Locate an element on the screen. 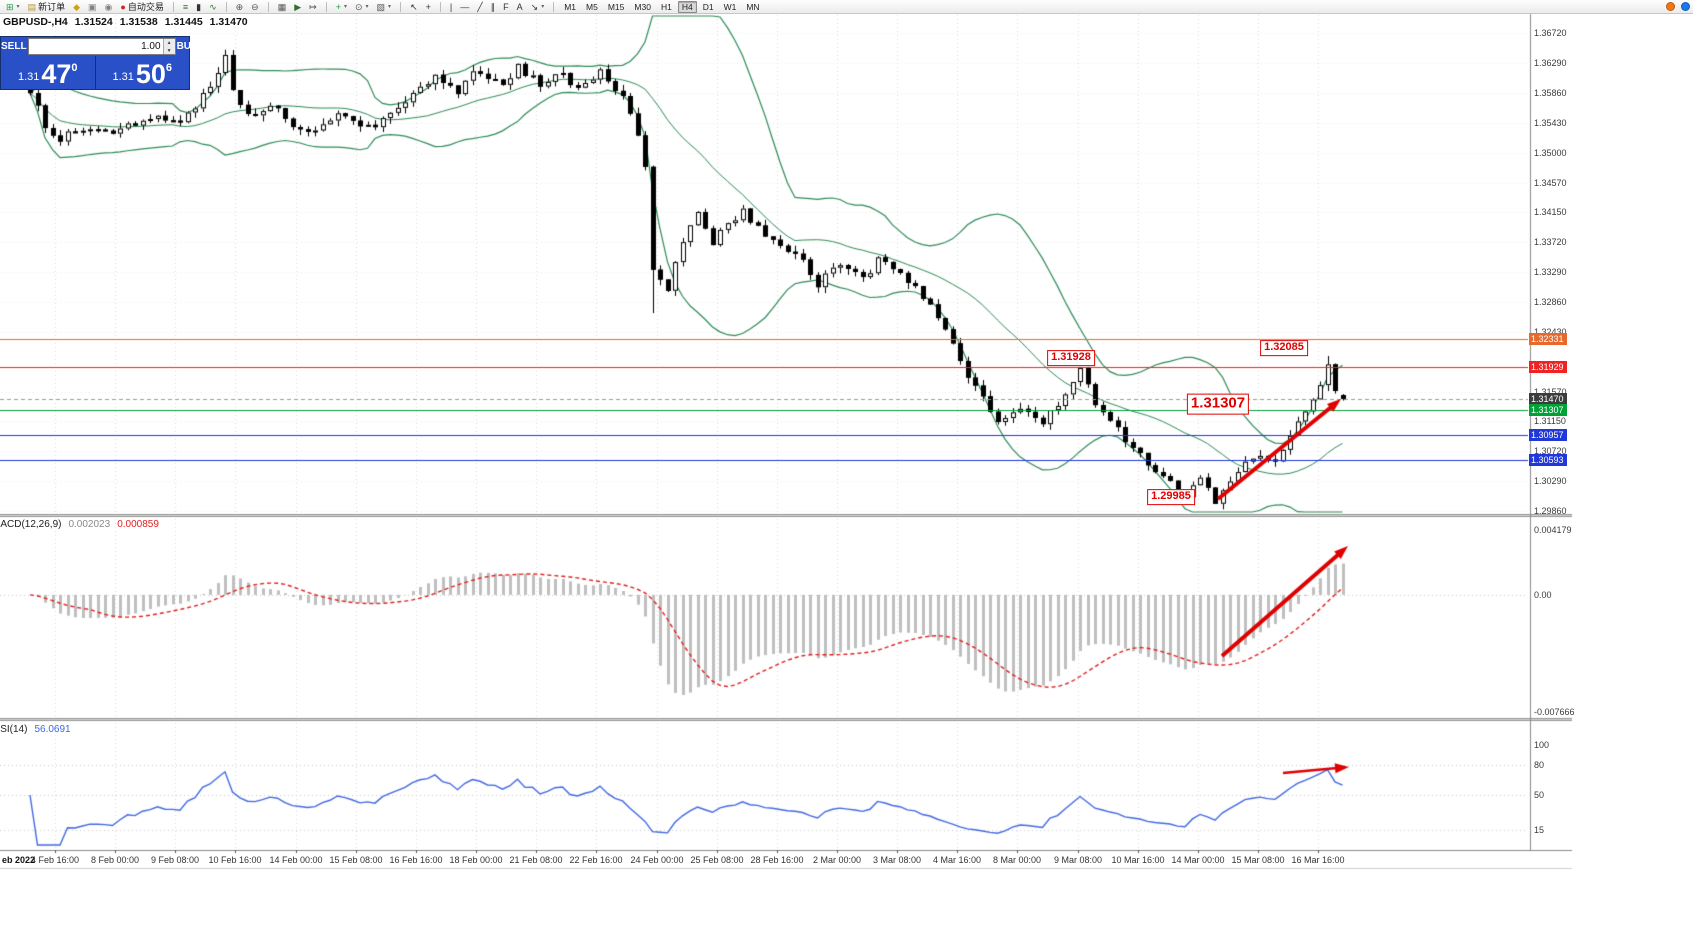 This screenshot has height=935, width=1693. volume-increase-icon: ▲ is located at coordinates (169, 43).